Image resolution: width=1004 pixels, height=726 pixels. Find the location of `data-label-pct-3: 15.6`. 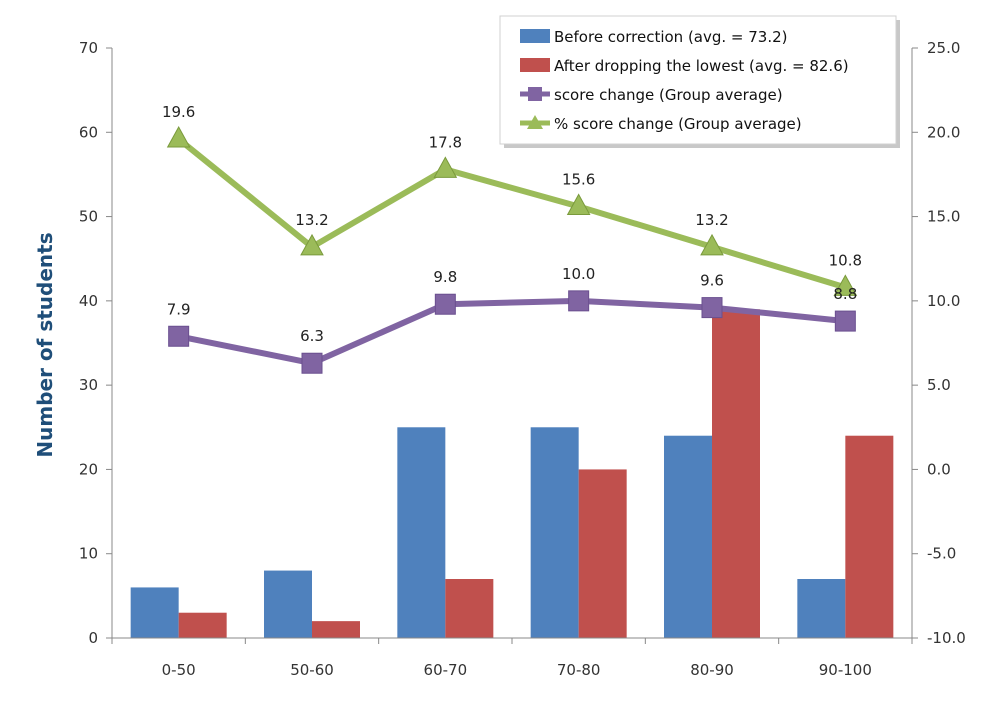

data-label-pct-3: 15.6 is located at coordinates (578, 179).